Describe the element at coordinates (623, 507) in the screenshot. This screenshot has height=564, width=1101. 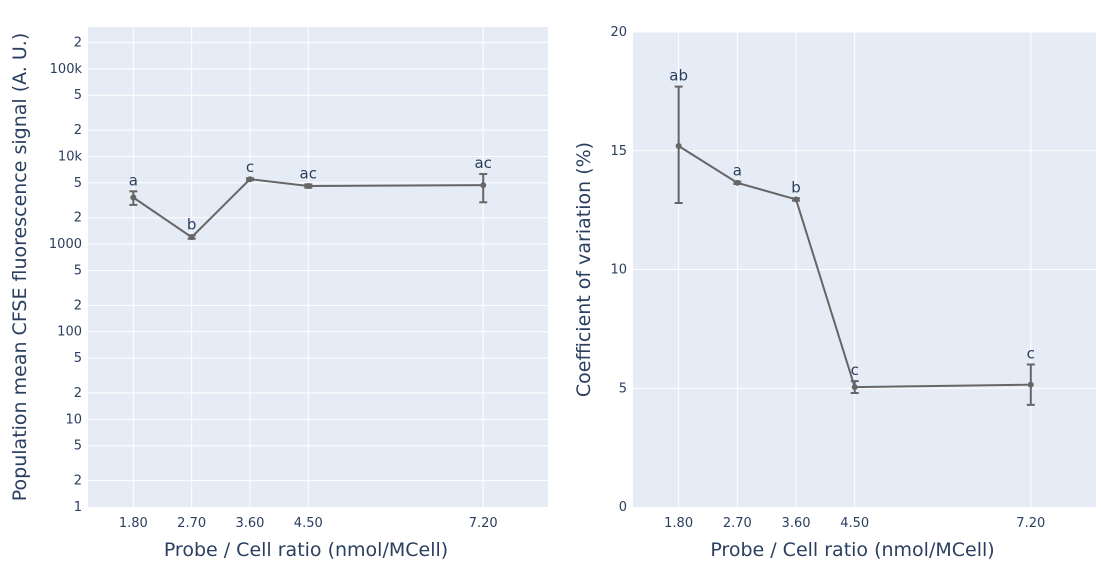
I see `y-tick-label: 0` at that location.